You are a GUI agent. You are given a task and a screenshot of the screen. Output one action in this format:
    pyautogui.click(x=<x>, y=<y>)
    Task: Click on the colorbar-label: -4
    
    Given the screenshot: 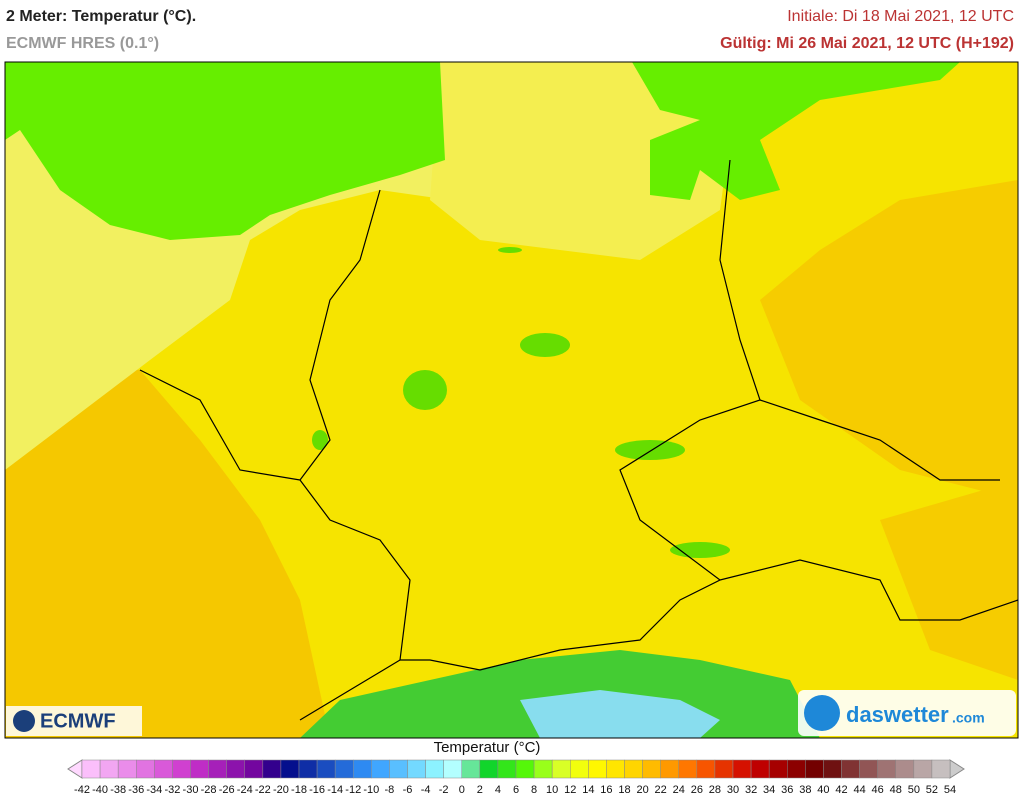 What is the action you would take?
    pyautogui.click(x=426, y=790)
    